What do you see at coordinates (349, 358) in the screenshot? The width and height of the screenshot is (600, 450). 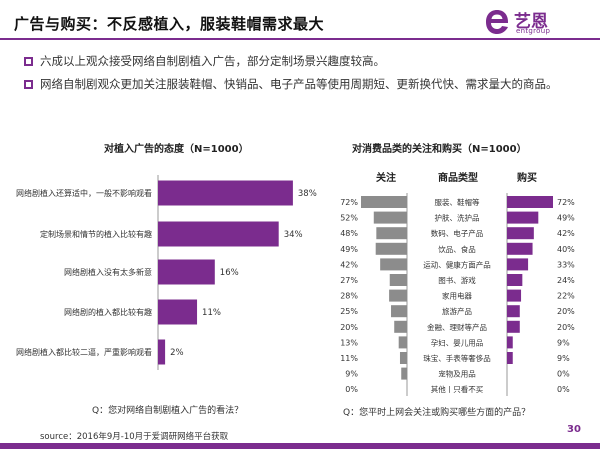 I see `focus-value-label-10: 11%` at bounding box center [349, 358].